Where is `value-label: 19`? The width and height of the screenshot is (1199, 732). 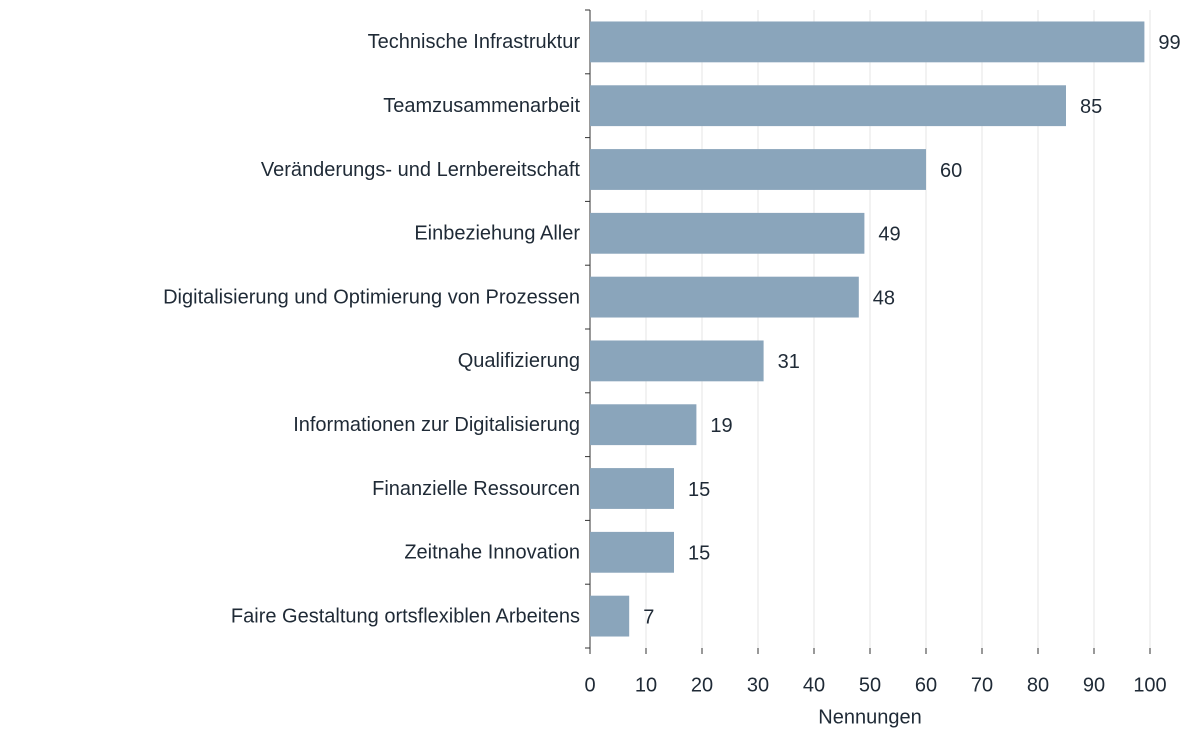 value-label: 19 is located at coordinates (721, 426).